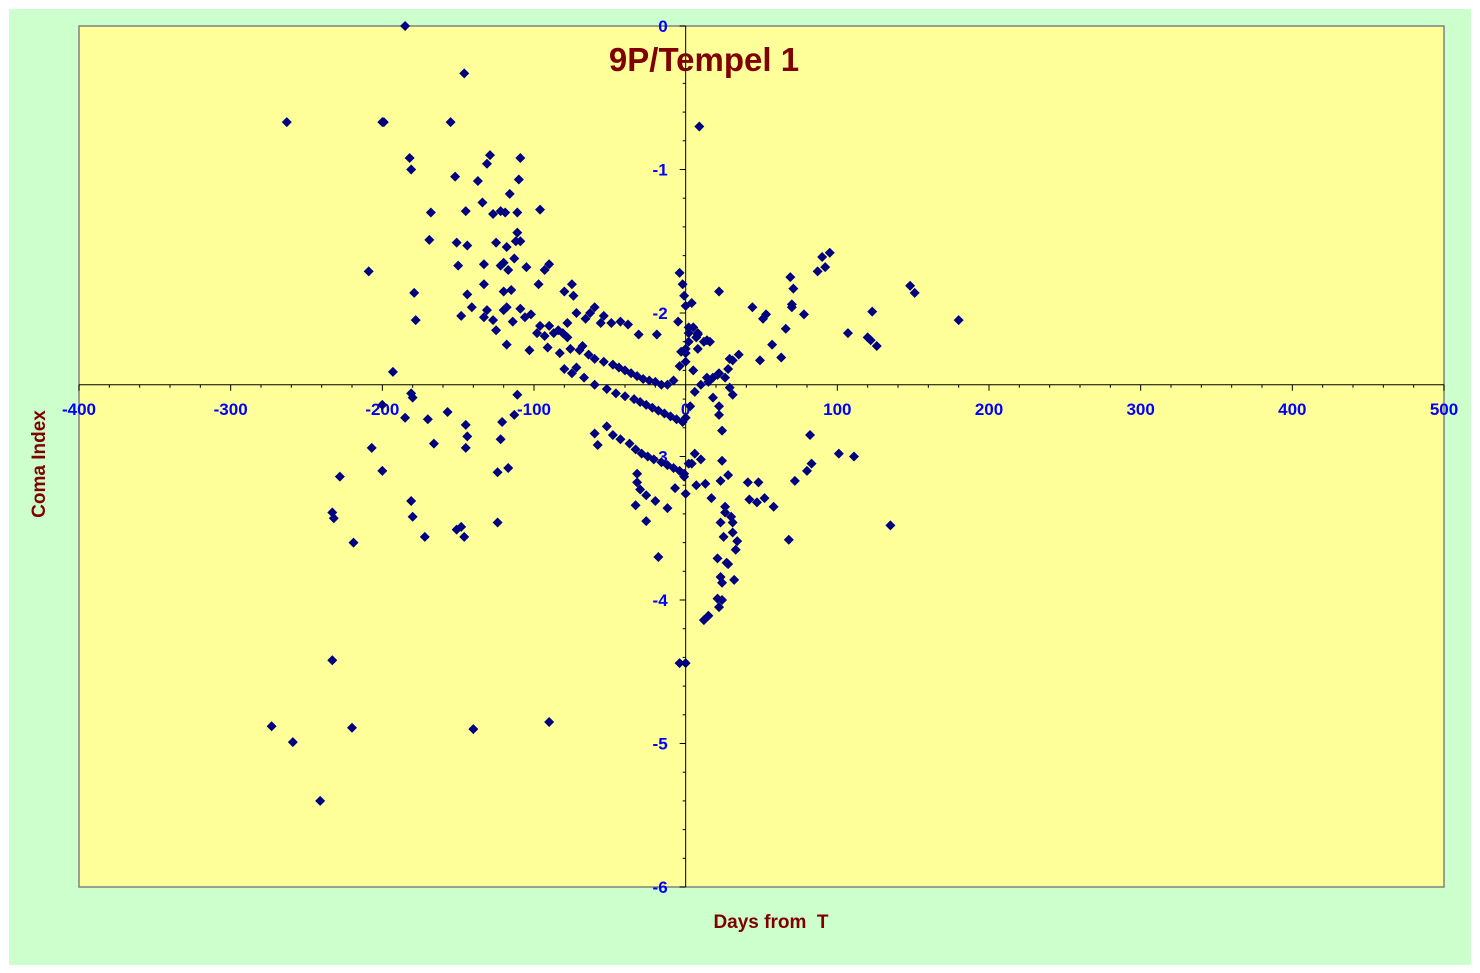 Image resolution: width=1480 pixels, height=973 pixels. What do you see at coordinates (1444, 409) in the screenshot?
I see `x-tick-label: 500` at bounding box center [1444, 409].